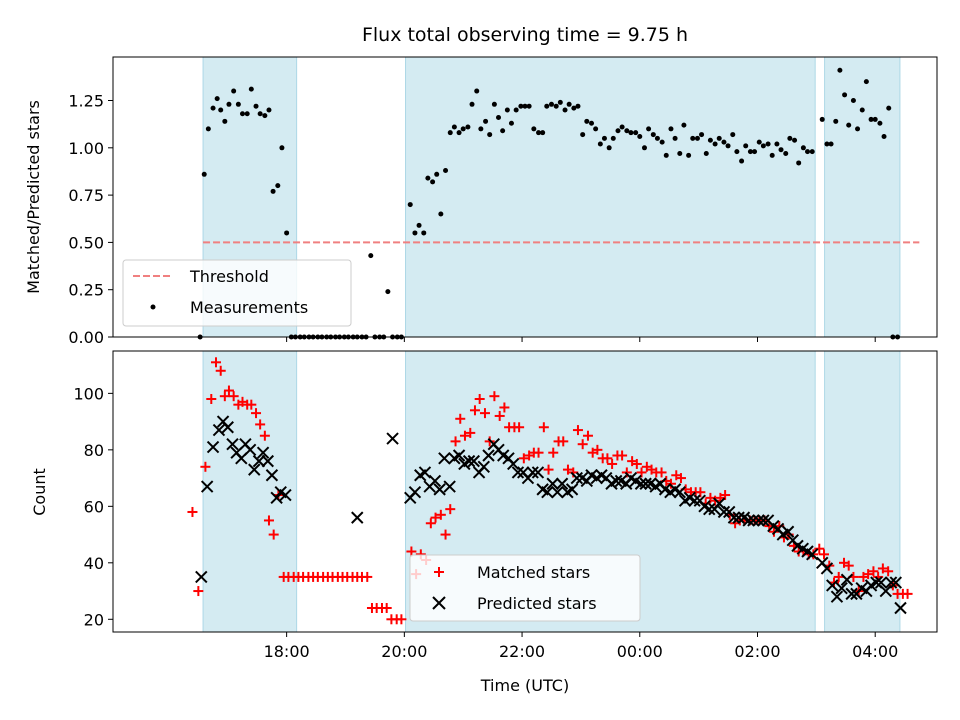 The width and height of the screenshot is (960, 720). What do you see at coordinates (287, 651) in the screenshot?
I see `x-tick-label: 18:00` at bounding box center [287, 651].